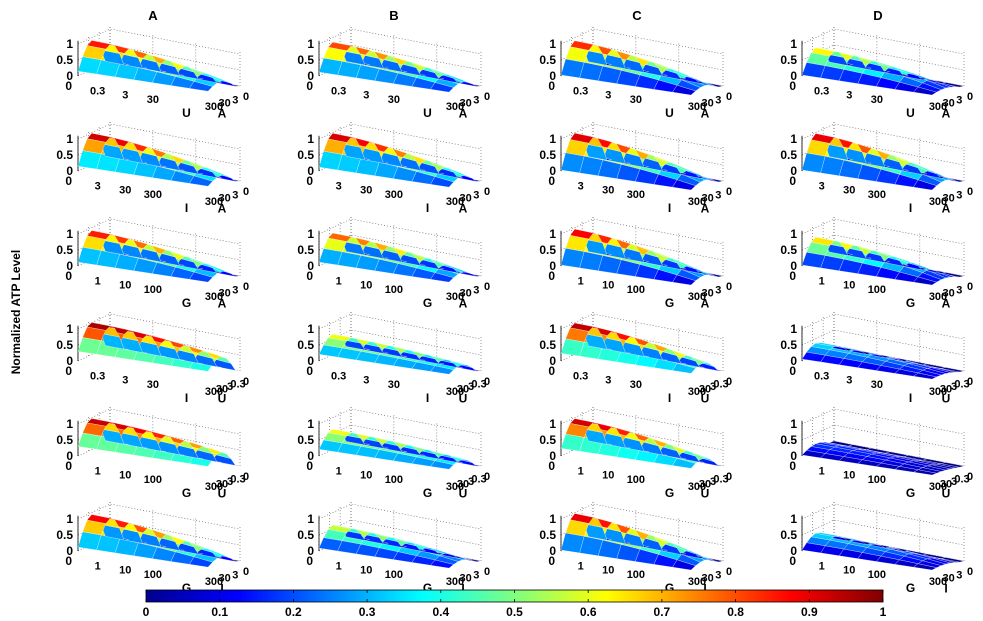 The width and height of the screenshot is (983, 621). Describe the element at coordinates (293, 612) in the screenshot. I see `colorbar-tick-label: 0.2` at that location.